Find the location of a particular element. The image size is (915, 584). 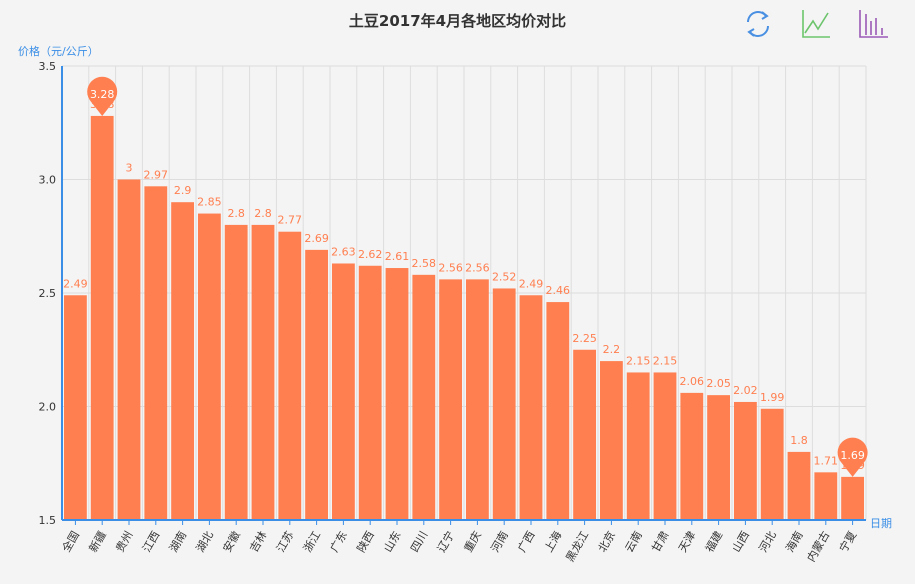

mark-point-min is located at coordinates (852, 457).